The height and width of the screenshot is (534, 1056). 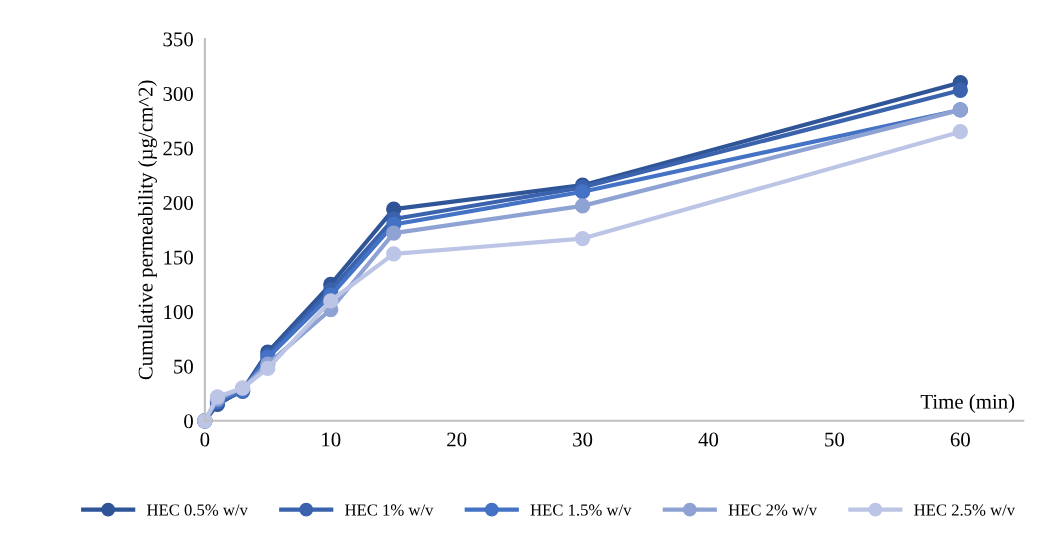 I want to click on y-tick-label: 50, so click(x=183, y=366).